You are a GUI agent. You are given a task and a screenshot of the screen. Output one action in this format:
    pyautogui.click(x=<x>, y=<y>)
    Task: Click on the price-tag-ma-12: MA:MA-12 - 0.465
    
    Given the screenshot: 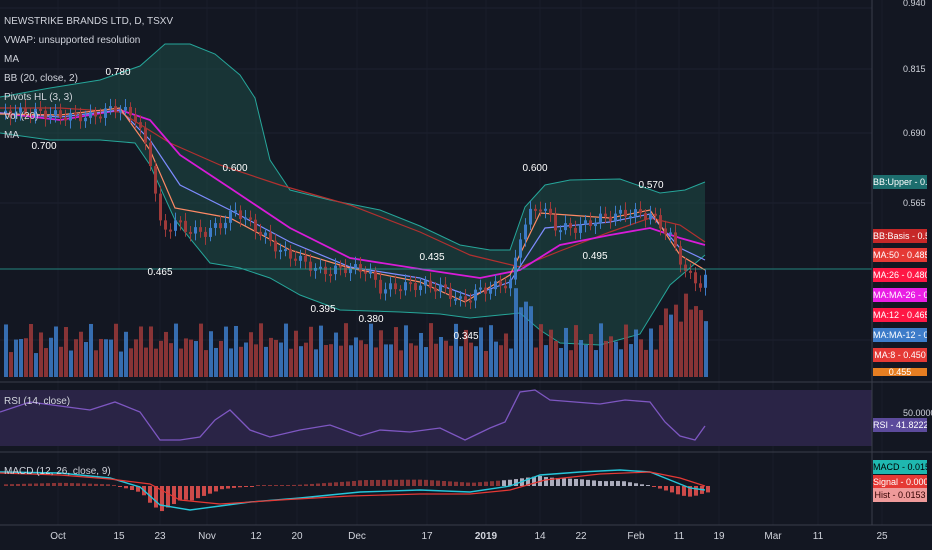 What is the action you would take?
    pyautogui.click(x=900, y=335)
    